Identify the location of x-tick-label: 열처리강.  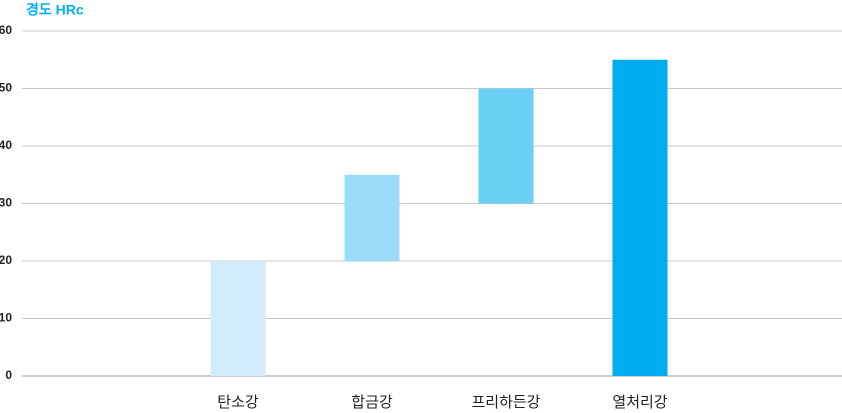
(639, 402).